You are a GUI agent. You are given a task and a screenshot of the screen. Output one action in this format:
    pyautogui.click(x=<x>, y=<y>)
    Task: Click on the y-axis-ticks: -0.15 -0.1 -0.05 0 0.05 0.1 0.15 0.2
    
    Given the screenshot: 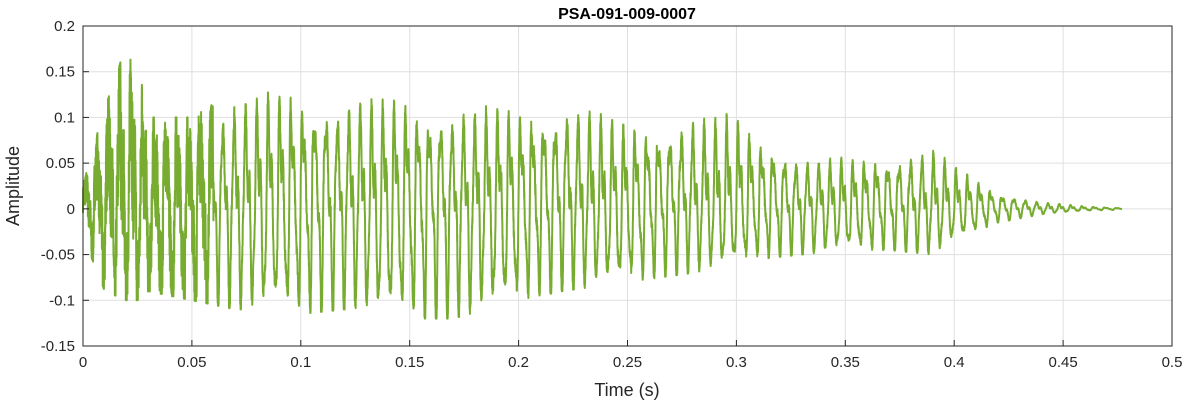 What is the action you would take?
    pyautogui.click(x=65, y=186)
    